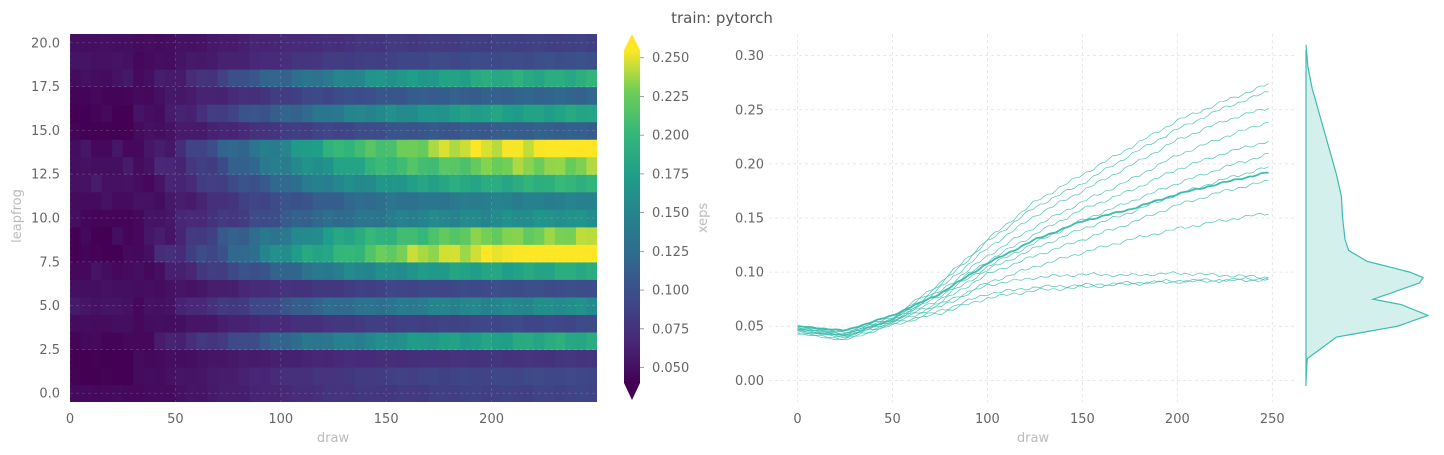 This screenshot has height=455, width=1444. Describe the element at coordinates (1082, 419) in the screenshot. I see `line-x-tick-label: 150` at that location.